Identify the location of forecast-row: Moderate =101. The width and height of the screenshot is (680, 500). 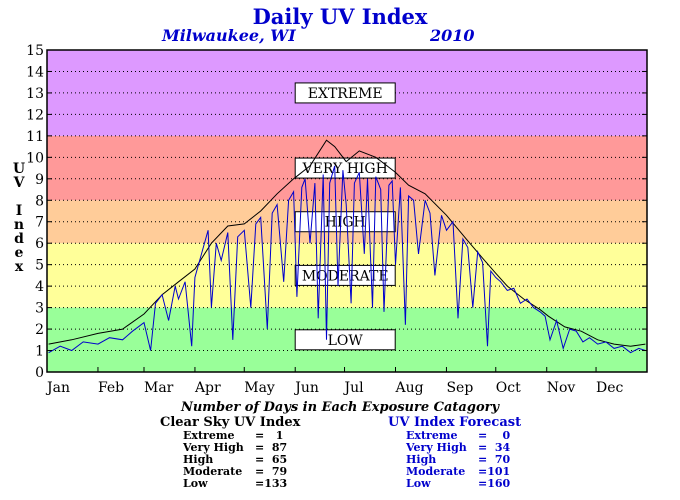
(458, 472).